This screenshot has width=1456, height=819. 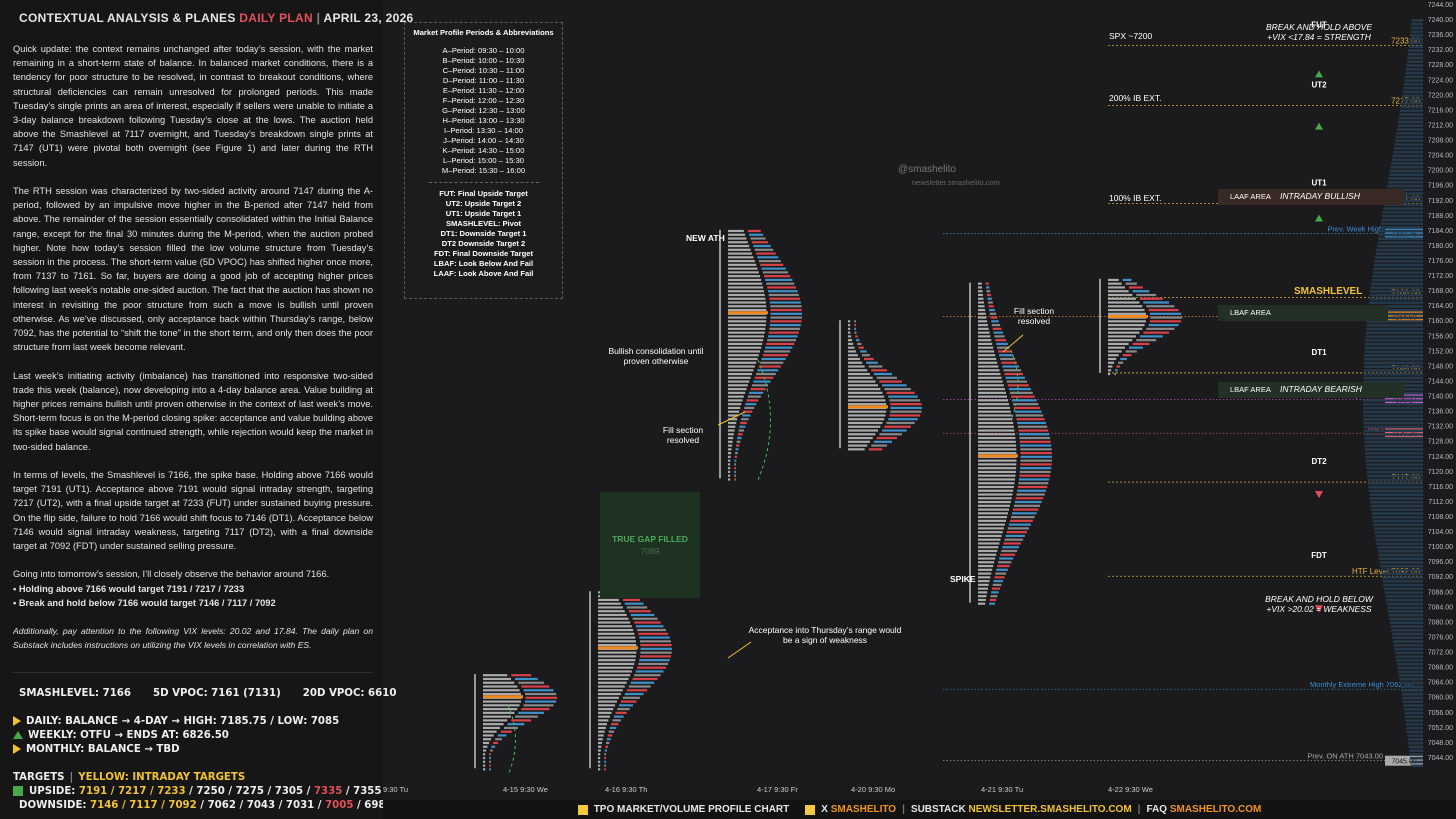 What do you see at coordinates (1050, 809) in the screenshot?
I see `substack-link: NEWSLETTER.SMASHELITO.COM` at bounding box center [1050, 809].